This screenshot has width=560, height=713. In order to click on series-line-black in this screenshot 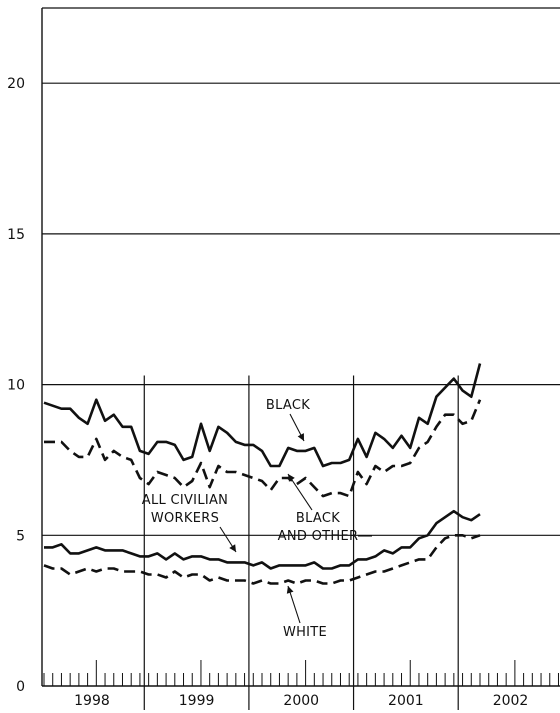, I will do `click(262, 415)`.